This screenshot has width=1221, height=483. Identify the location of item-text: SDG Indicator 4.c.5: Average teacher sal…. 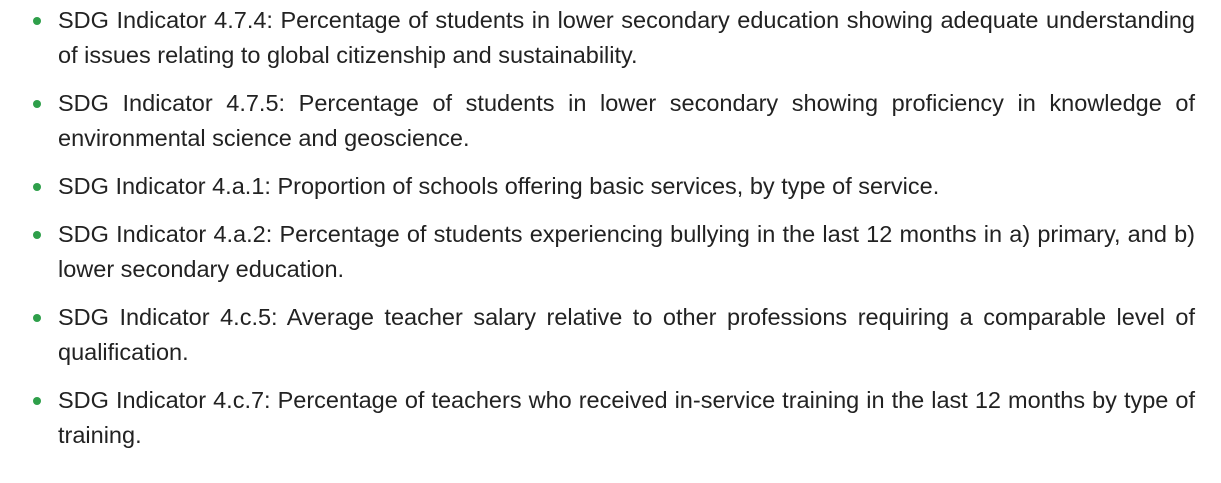
(626, 334).